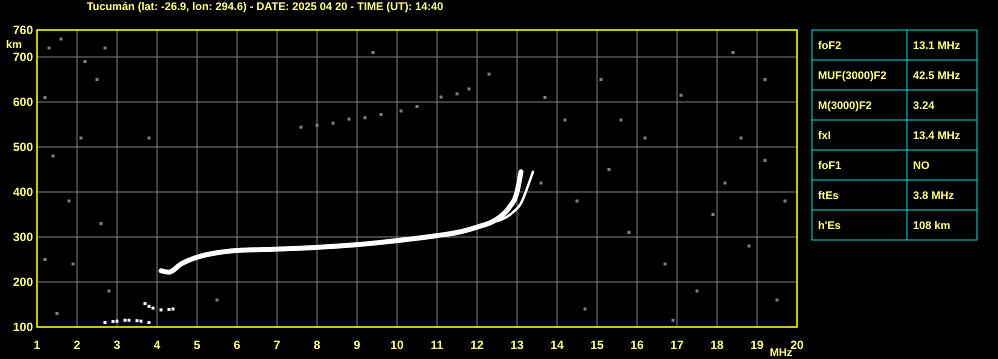 This screenshot has width=998, height=359. I want to click on category-label: fxI, so click(824, 136).